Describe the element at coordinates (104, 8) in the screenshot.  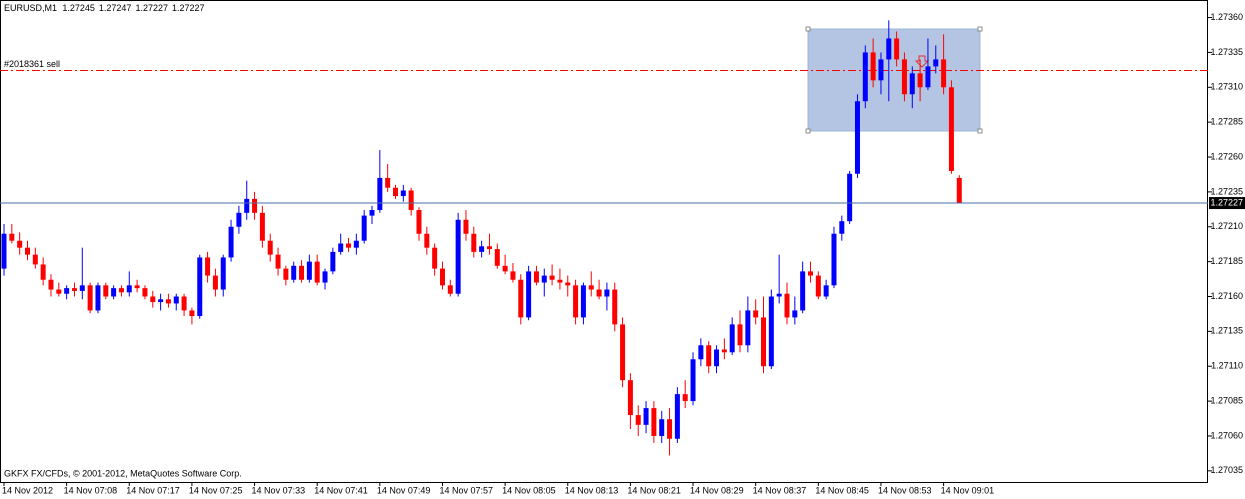
I see `chart-header: EURUSD,M1 1.27245 1.27247 1.27227 1.27227` at that location.